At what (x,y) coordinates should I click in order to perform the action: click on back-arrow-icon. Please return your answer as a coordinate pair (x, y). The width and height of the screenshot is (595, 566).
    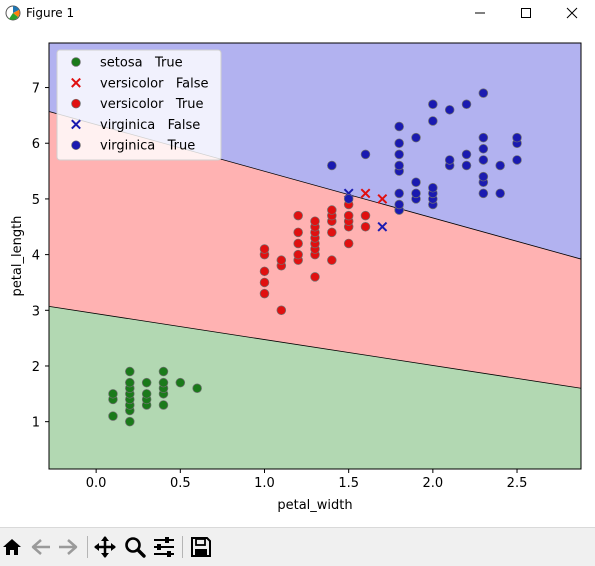
    Looking at the image, I should click on (40, 547).